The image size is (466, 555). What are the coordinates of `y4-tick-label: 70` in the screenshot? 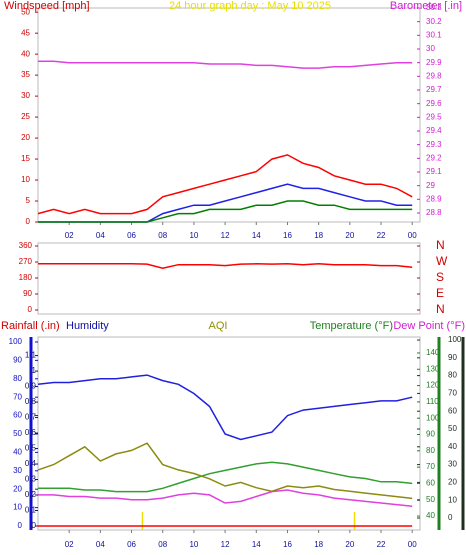 It's located at (452, 393).